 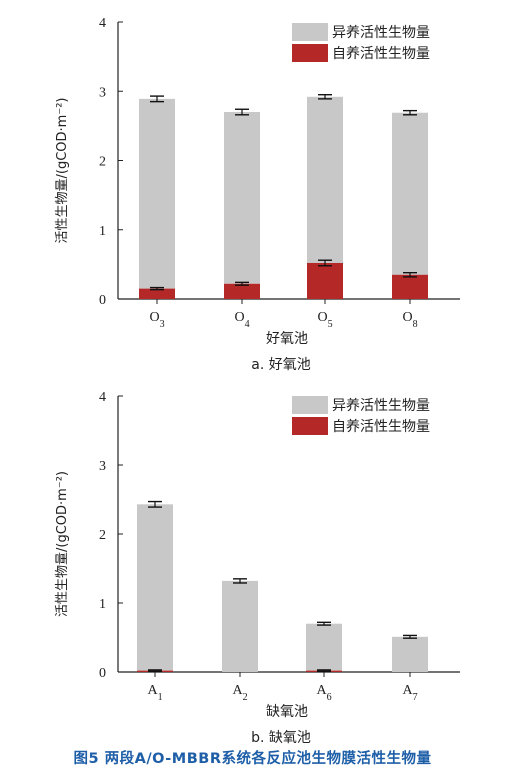 What do you see at coordinates (281, 738) in the screenshot?
I see `panel-b-subplot-label: b. 缺氧池` at bounding box center [281, 738].